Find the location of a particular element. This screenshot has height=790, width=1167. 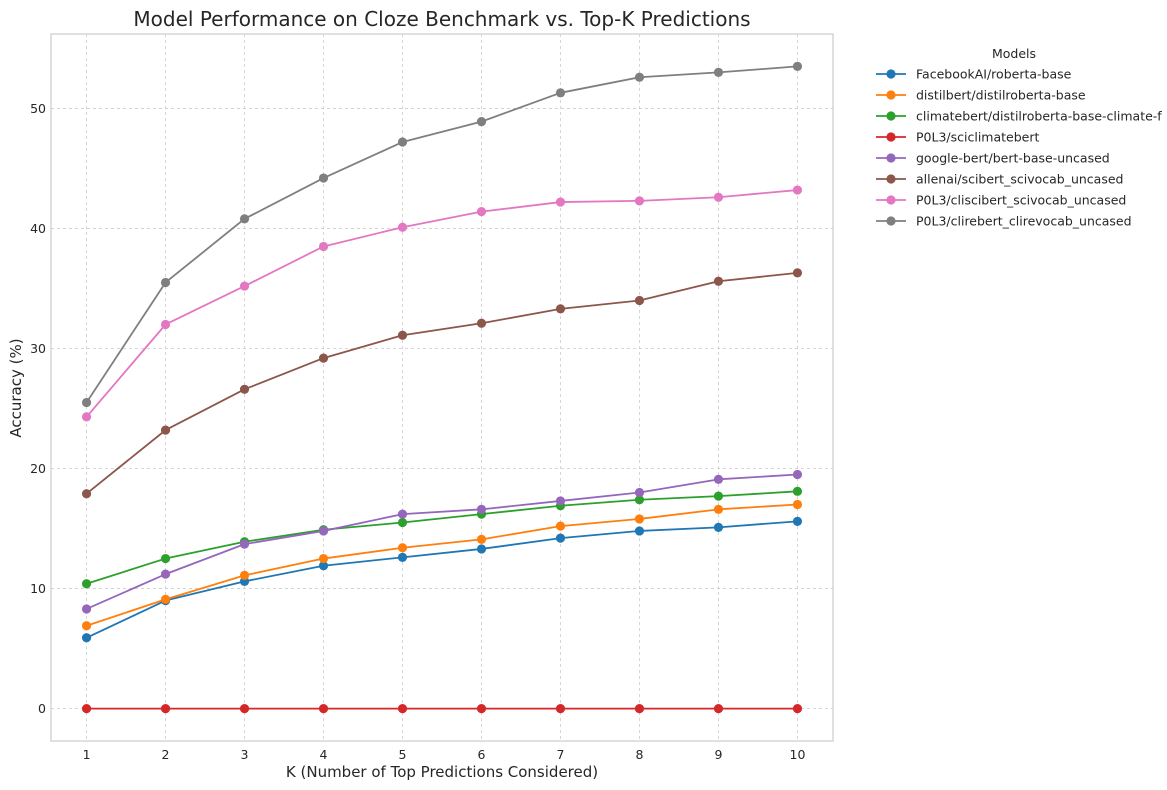

legend-label-2: distilbert/distilroberta-base is located at coordinates (1001, 95).